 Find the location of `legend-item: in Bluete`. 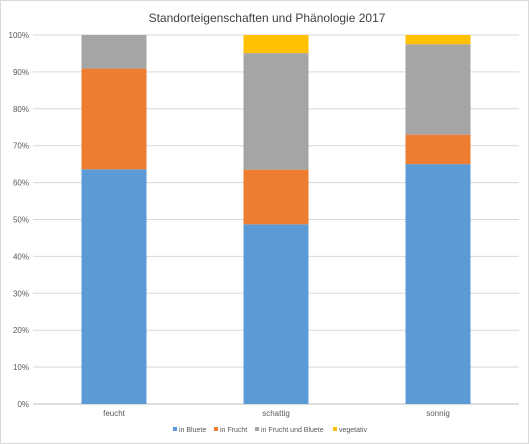

legend-item: in Bluete is located at coordinates (189, 430).